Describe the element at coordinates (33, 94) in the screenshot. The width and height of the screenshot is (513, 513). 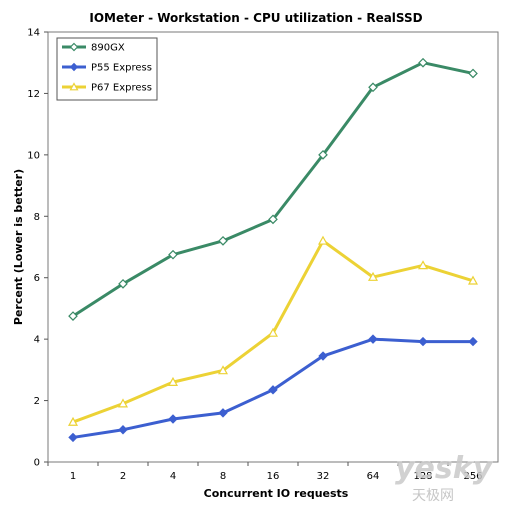
I see `y-tick-label: 12` at that location.